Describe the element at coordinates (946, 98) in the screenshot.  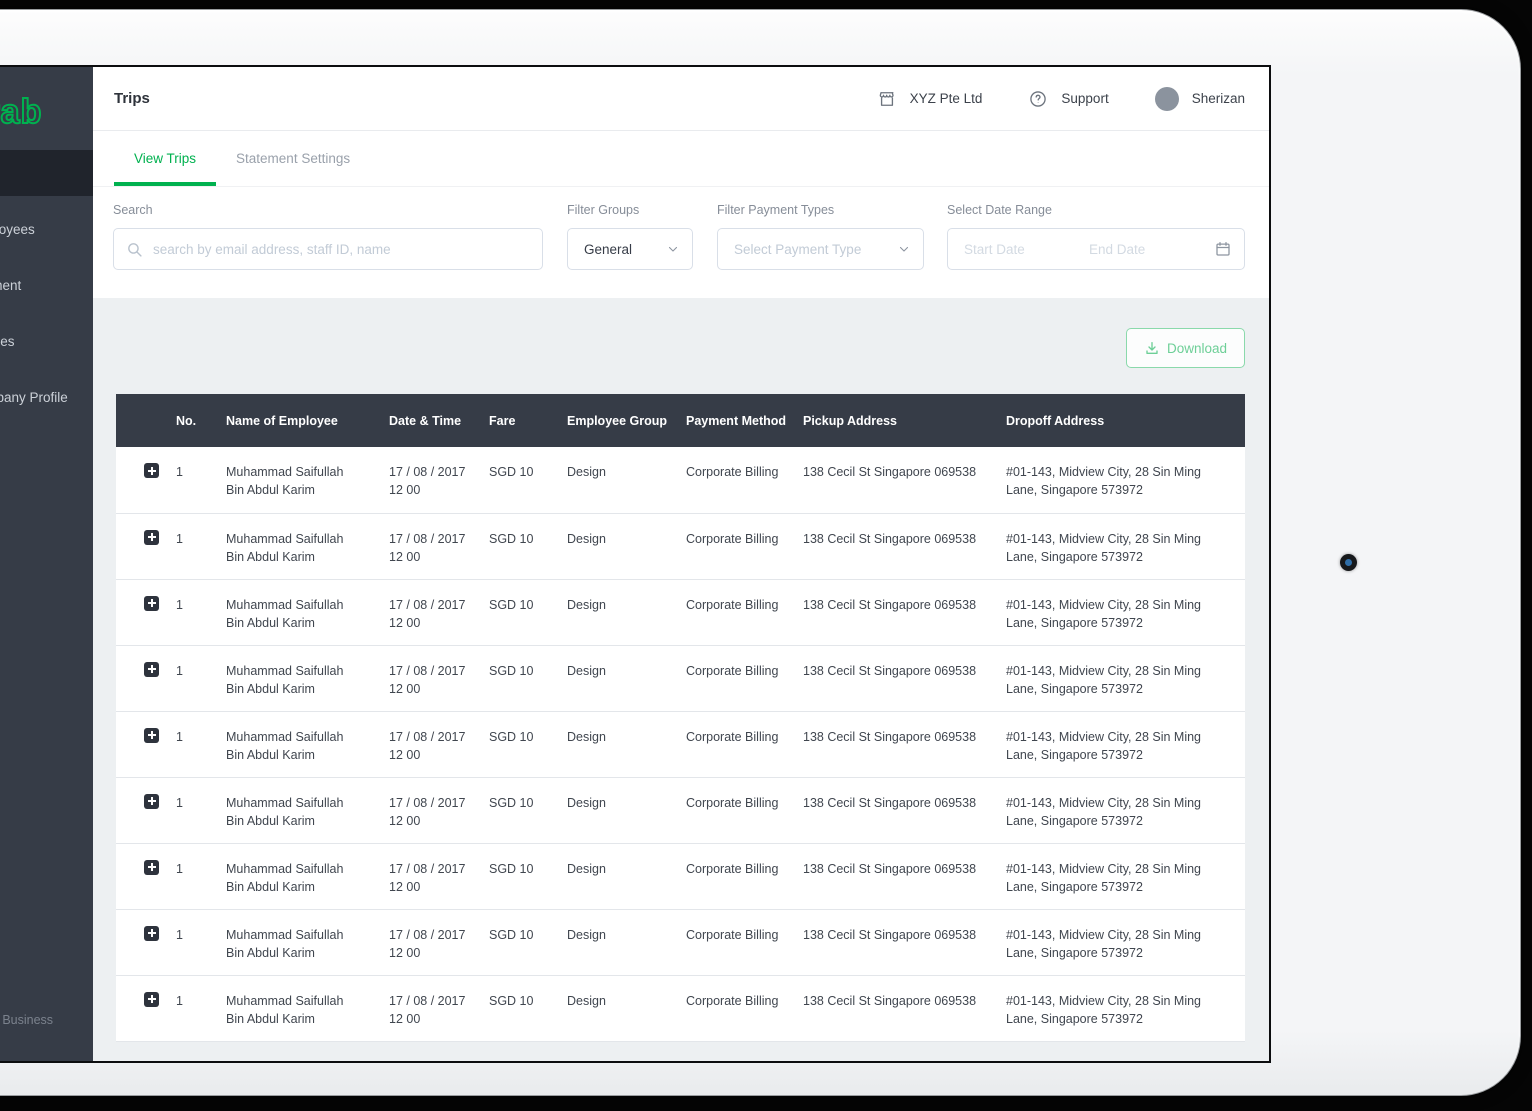
I see `company-name: XYZ Pte Ltd` at that location.